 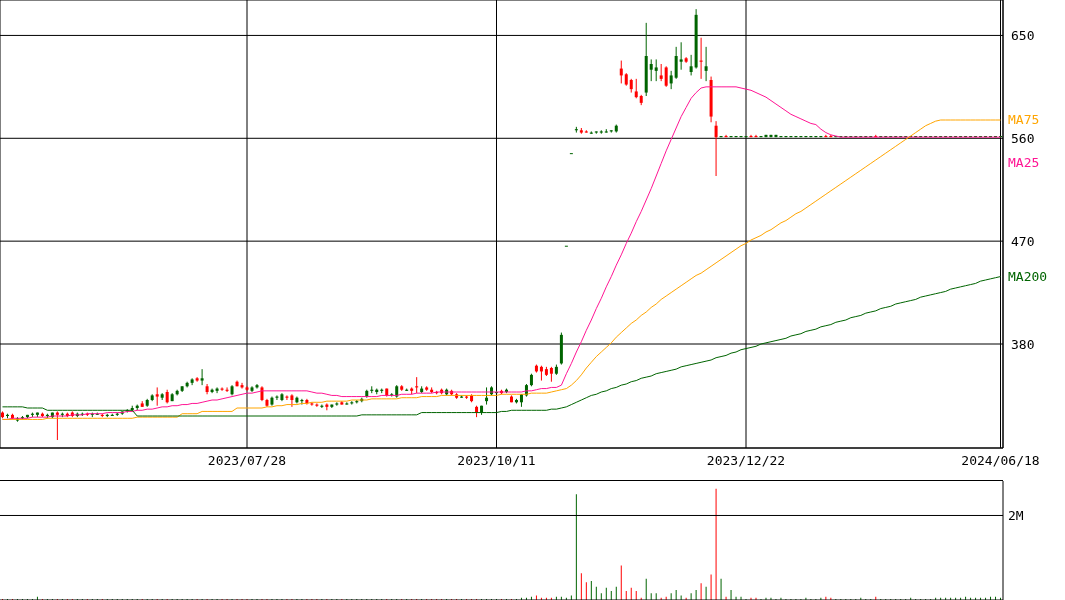 What do you see at coordinates (1028, 276) in the screenshot?
I see `series-label: MA200` at bounding box center [1028, 276].